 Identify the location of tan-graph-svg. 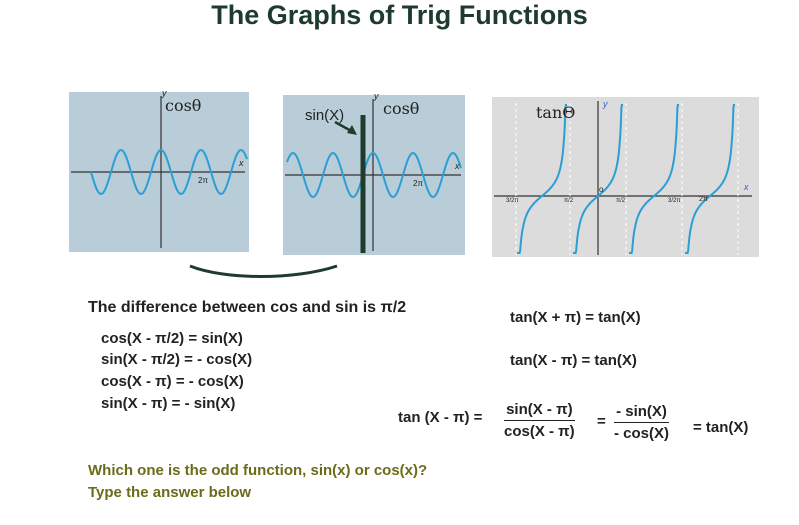
(623, 178).